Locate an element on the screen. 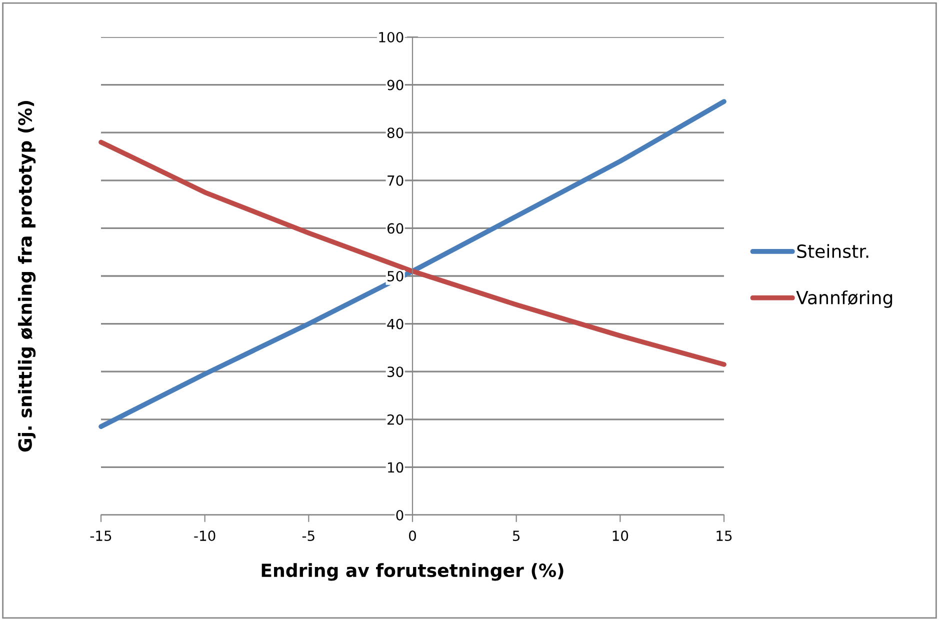  y-tick-label: 20 is located at coordinates (396, 419).